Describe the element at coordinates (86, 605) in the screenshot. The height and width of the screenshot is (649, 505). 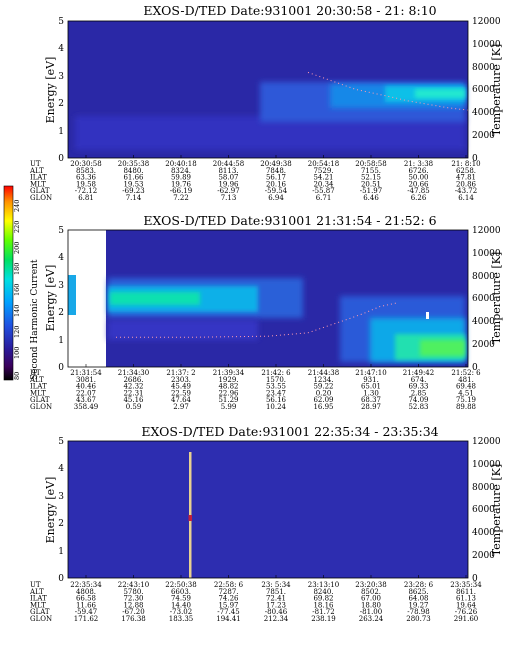
I see `orbit-cell: 11.66` at that location.